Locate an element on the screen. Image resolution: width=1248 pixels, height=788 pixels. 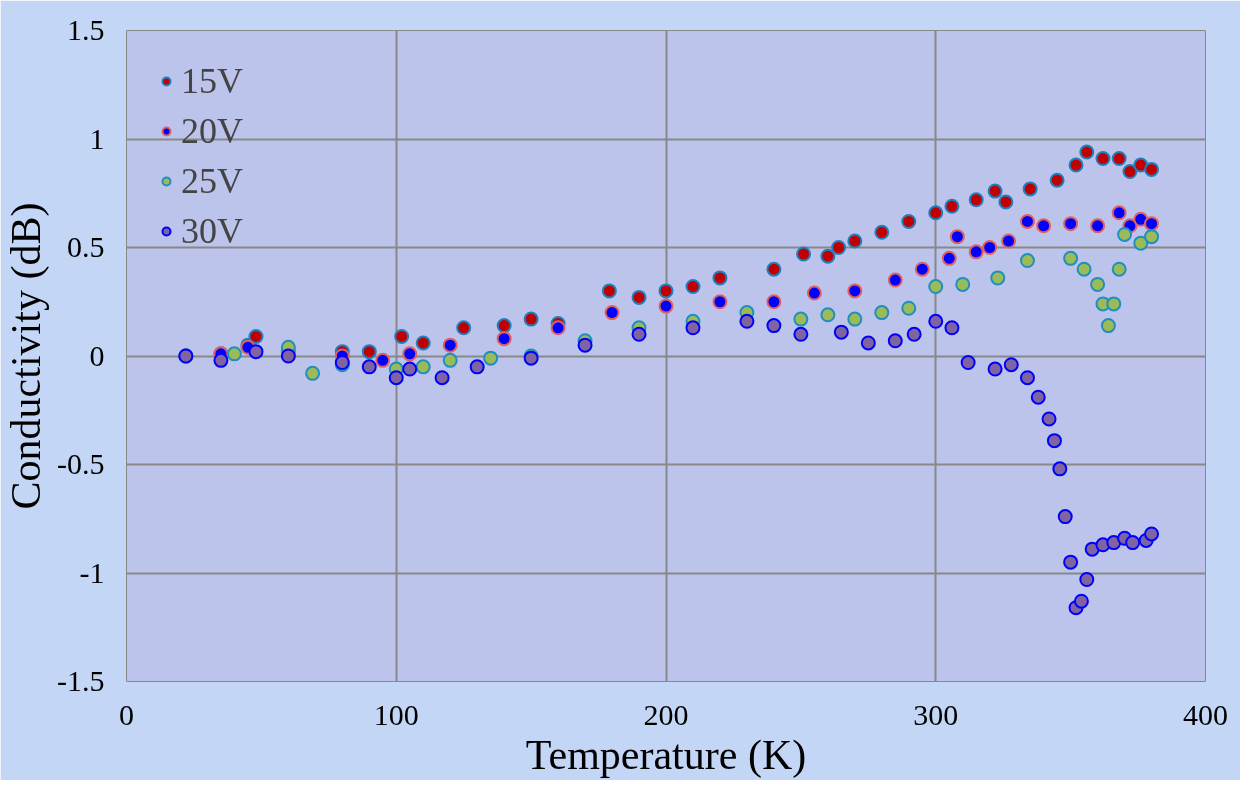
legend-label: 30V is located at coordinates (212, 231).